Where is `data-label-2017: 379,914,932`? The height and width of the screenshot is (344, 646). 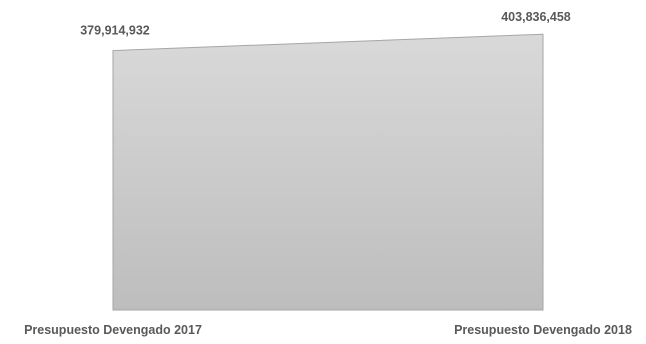 data-label-2017: 379,914,932 is located at coordinates (115, 31).